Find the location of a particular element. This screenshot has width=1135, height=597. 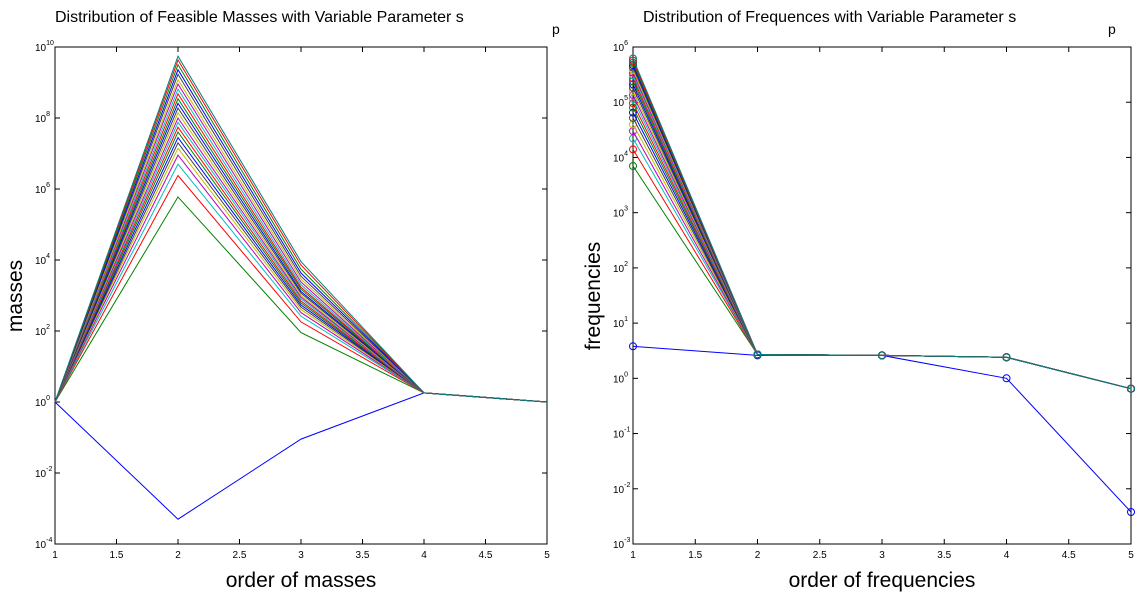

y-tick-label: 10¹⁰ is located at coordinates (44, 47).